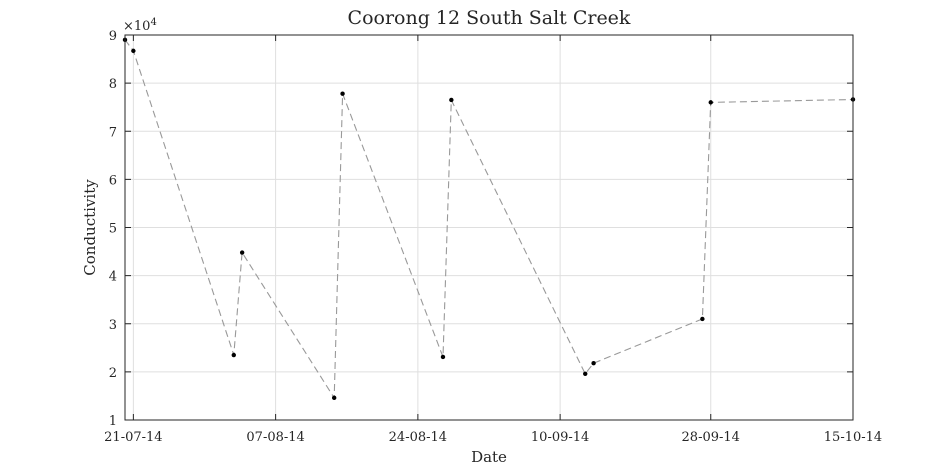 The height and width of the screenshot is (472, 945). Describe the element at coordinates (113, 277) in the screenshot. I see `y-tick-label: 4` at that location.